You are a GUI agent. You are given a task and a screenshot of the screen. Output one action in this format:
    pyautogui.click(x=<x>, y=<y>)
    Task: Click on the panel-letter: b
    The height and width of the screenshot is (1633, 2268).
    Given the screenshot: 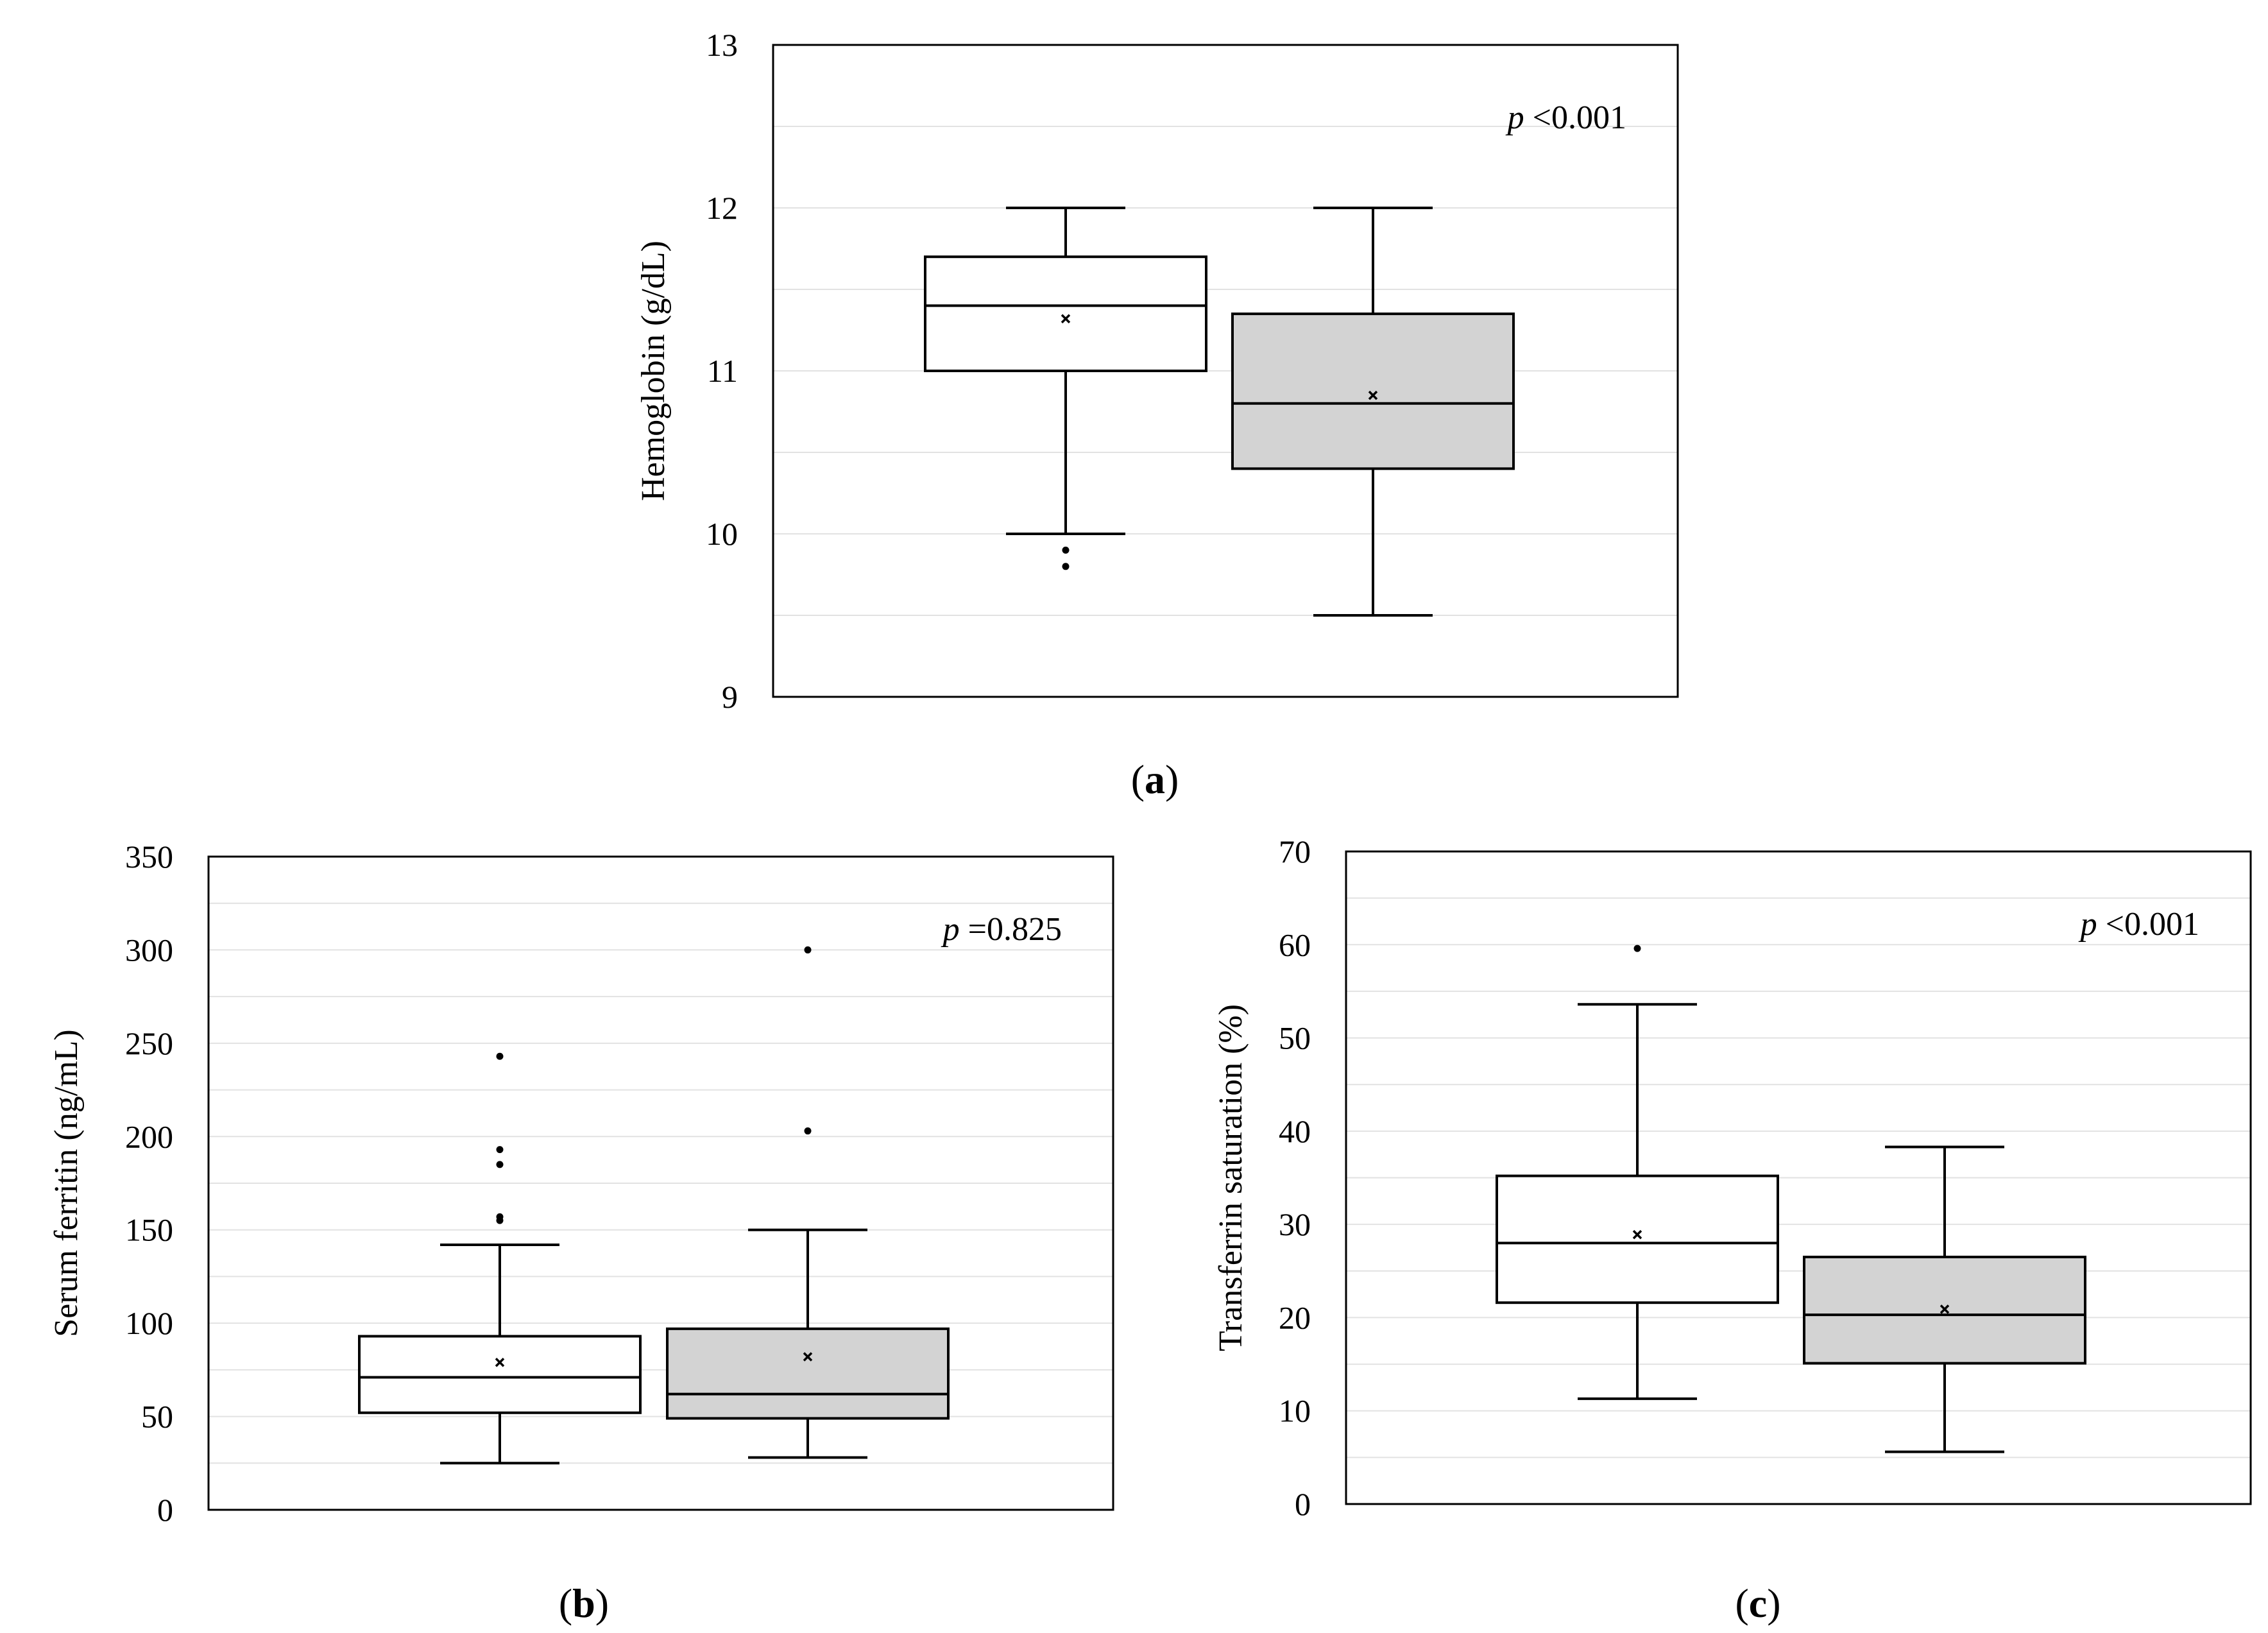 What is the action you would take?
    pyautogui.click(x=583, y=1603)
    